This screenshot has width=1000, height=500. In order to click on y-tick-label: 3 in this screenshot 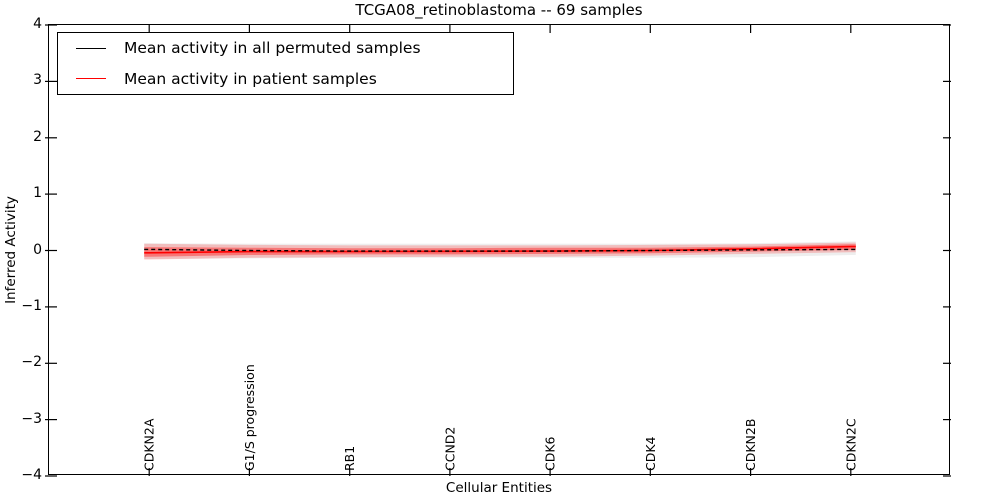, I will do `click(37, 80)`.